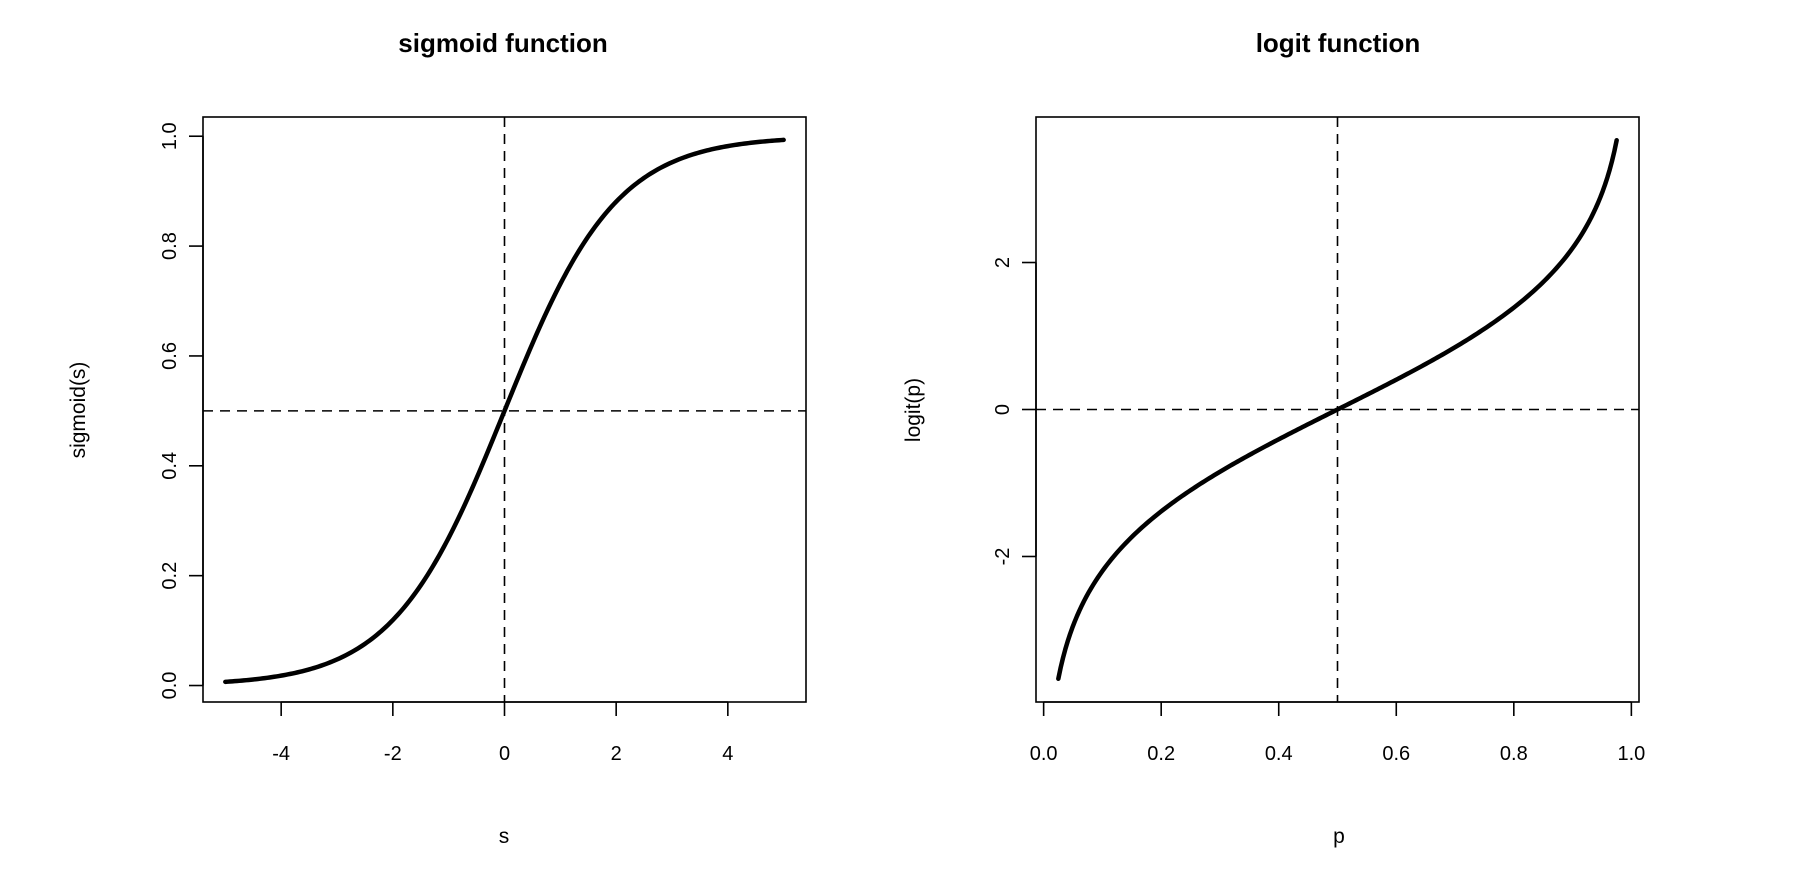 The image size is (1802, 882). Describe the element at coordinates (1003, 557) in the screenshot. I see `logit-y-tick-label: -2` at that location.